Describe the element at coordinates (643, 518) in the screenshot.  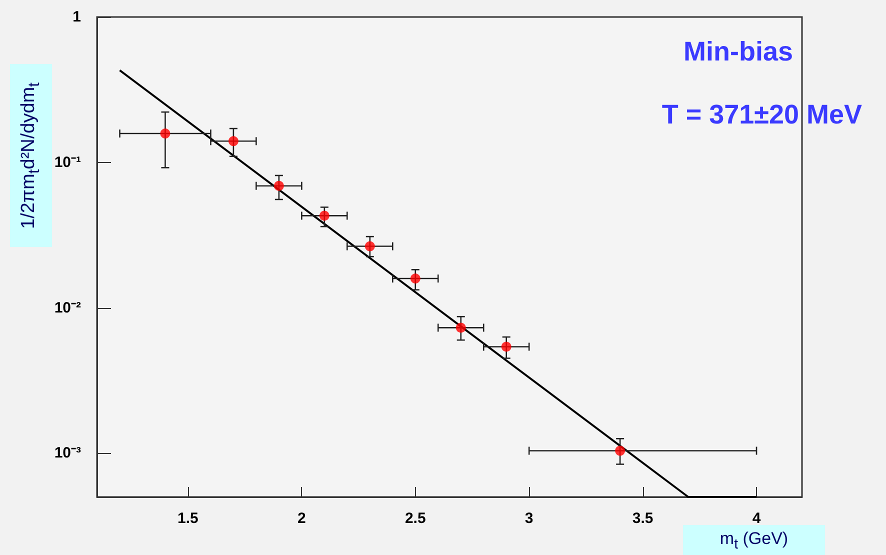
I see `x-tick-label: 3.5` at that location.